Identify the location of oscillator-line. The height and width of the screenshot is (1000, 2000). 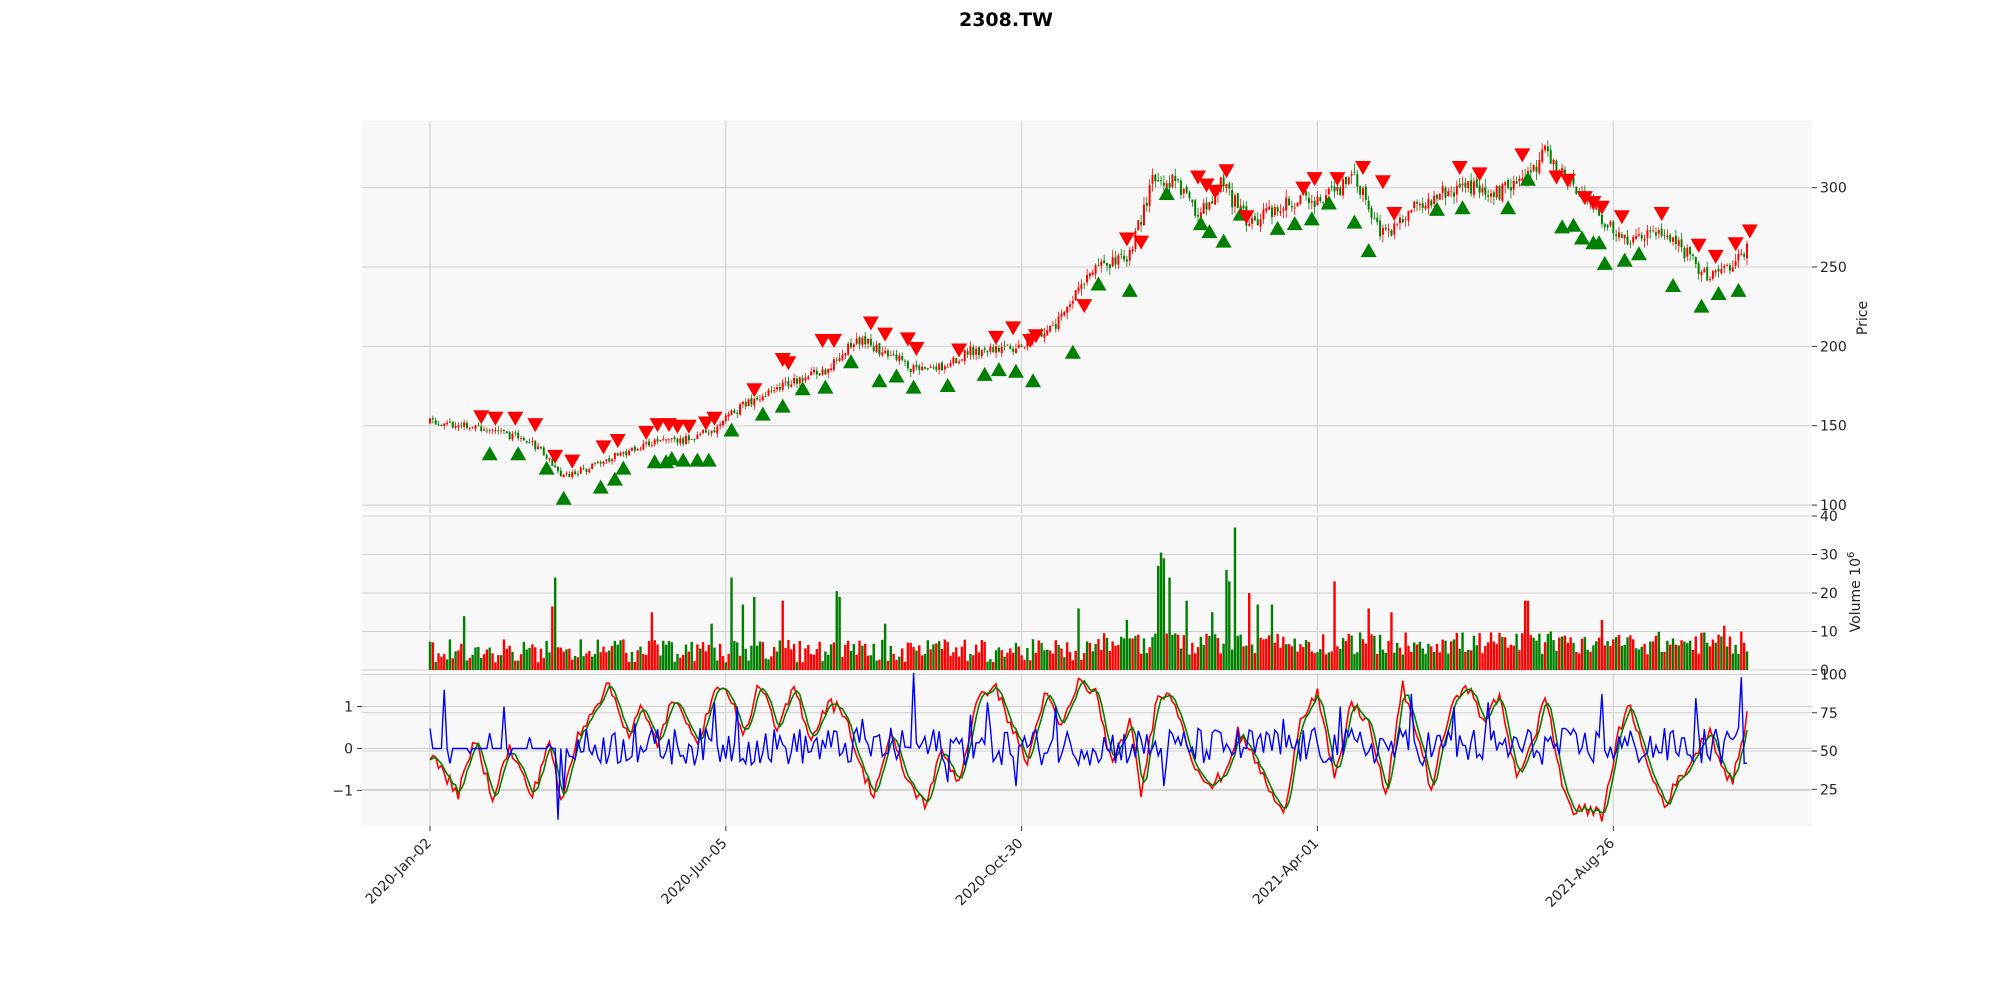
(1088, 746).